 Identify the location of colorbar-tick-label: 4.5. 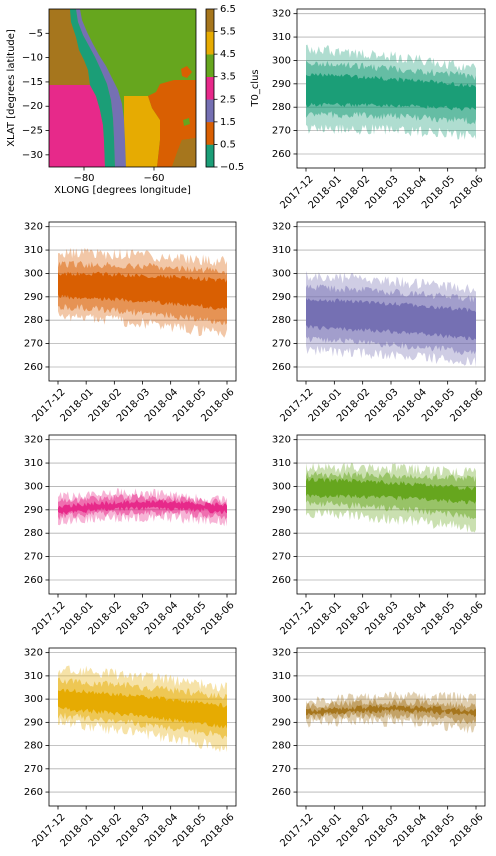
(228, 54).